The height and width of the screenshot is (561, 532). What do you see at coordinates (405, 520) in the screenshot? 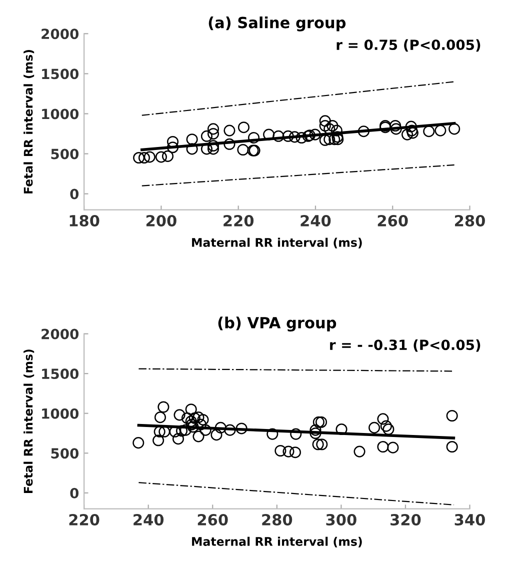
I see `x-tick-label: 320` at bounding box center [405, 520].